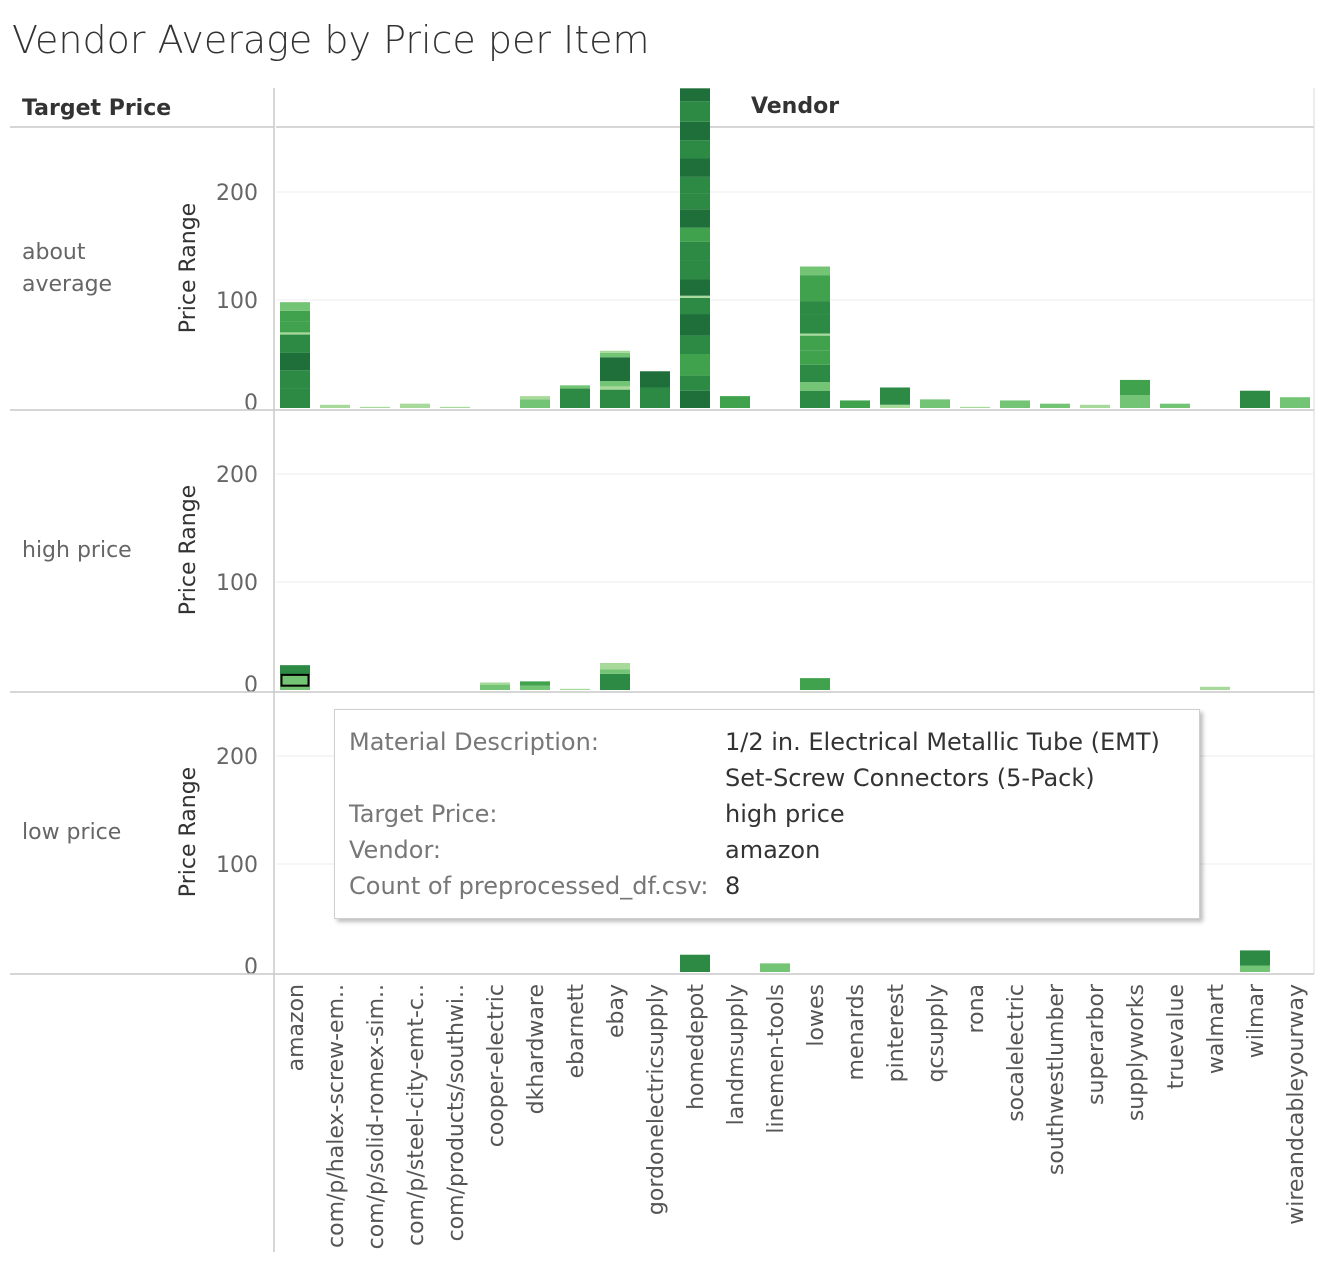 This screenshot has width=1330, height=1267. What do you see at coordinates (77, 550) in the screenshot?
I see `row-label-high-price: high price` at bounding box center [77, 550].